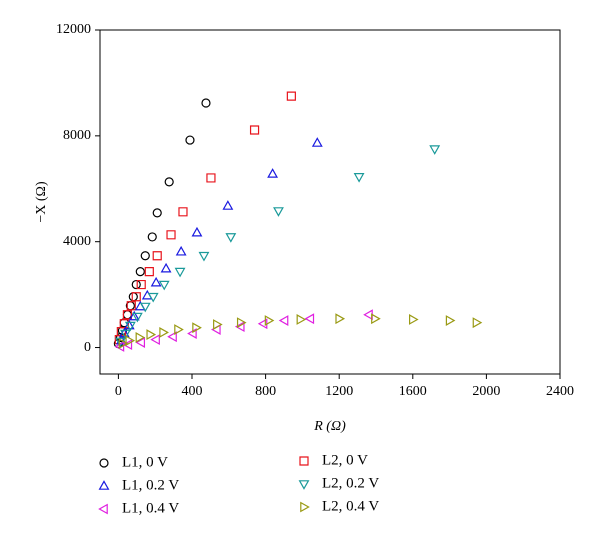  Describe the element at coordinates (41, 202) in the screenshot. I see `y-axis-label: −X (Ω)` at that location.